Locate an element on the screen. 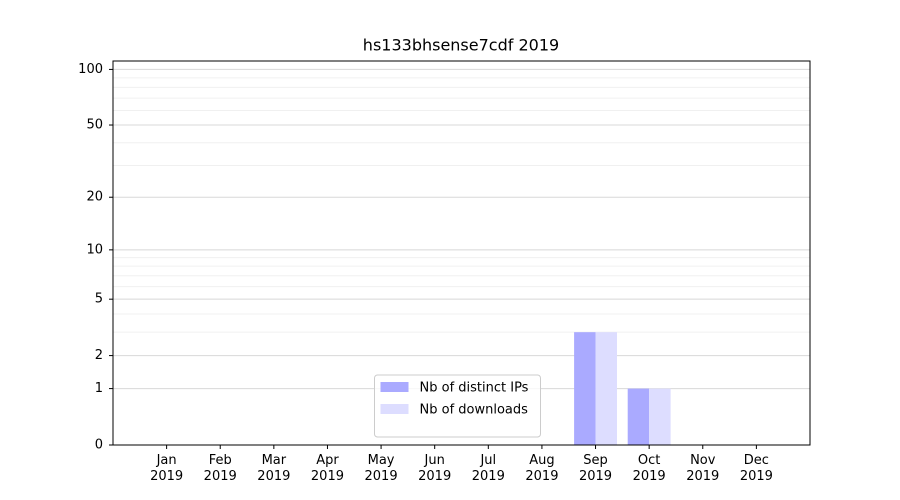  legend-label: Nb of distinct IPs is located at coordinates (474, 388).